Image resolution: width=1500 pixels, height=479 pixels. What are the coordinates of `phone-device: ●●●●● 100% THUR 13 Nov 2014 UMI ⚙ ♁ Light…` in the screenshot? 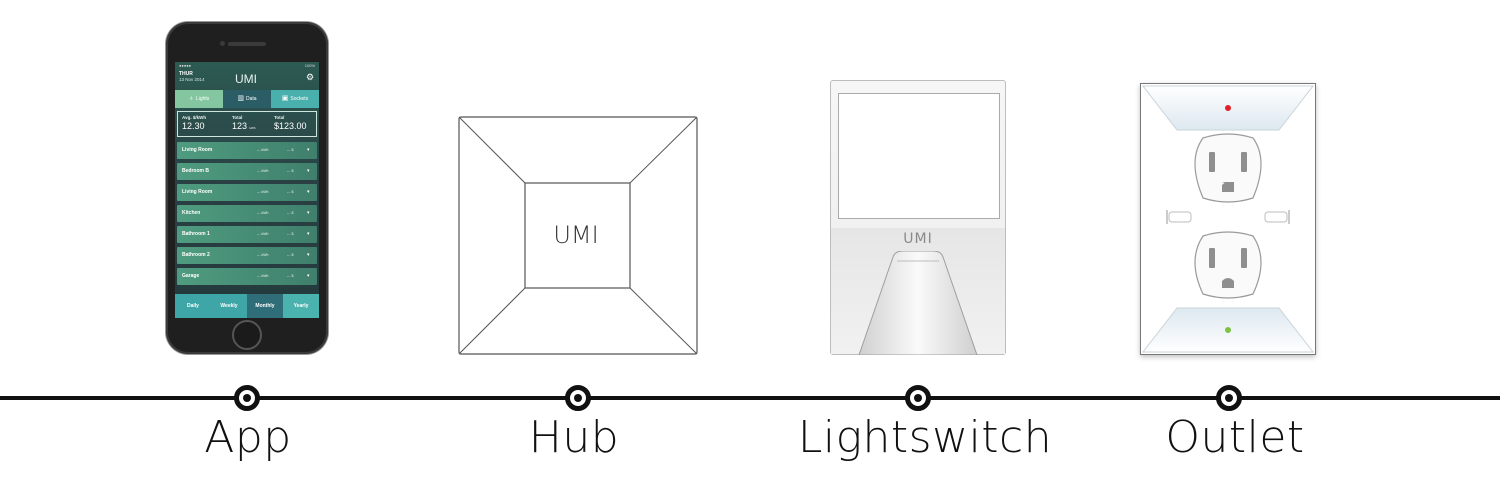 It's located at (247, 188).